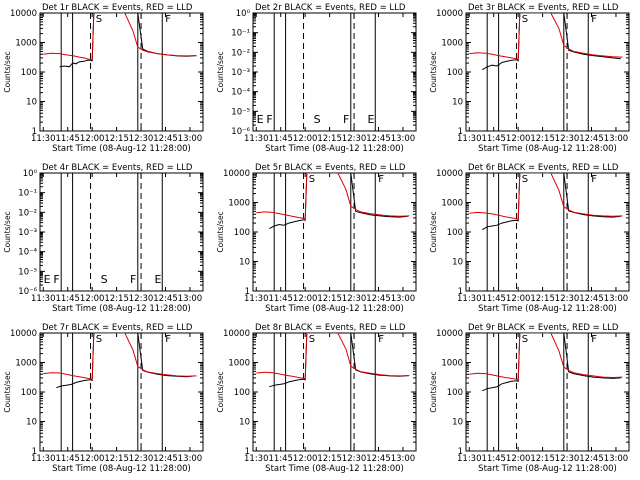 Image resolution: width=640 pixels, height=480 pixels. What do you see at coordinates (330, 328) in the screenshot?
I see `panel-title: Det 8r BLACK = Events, RED = LLD` at bounding box center [330, 328].